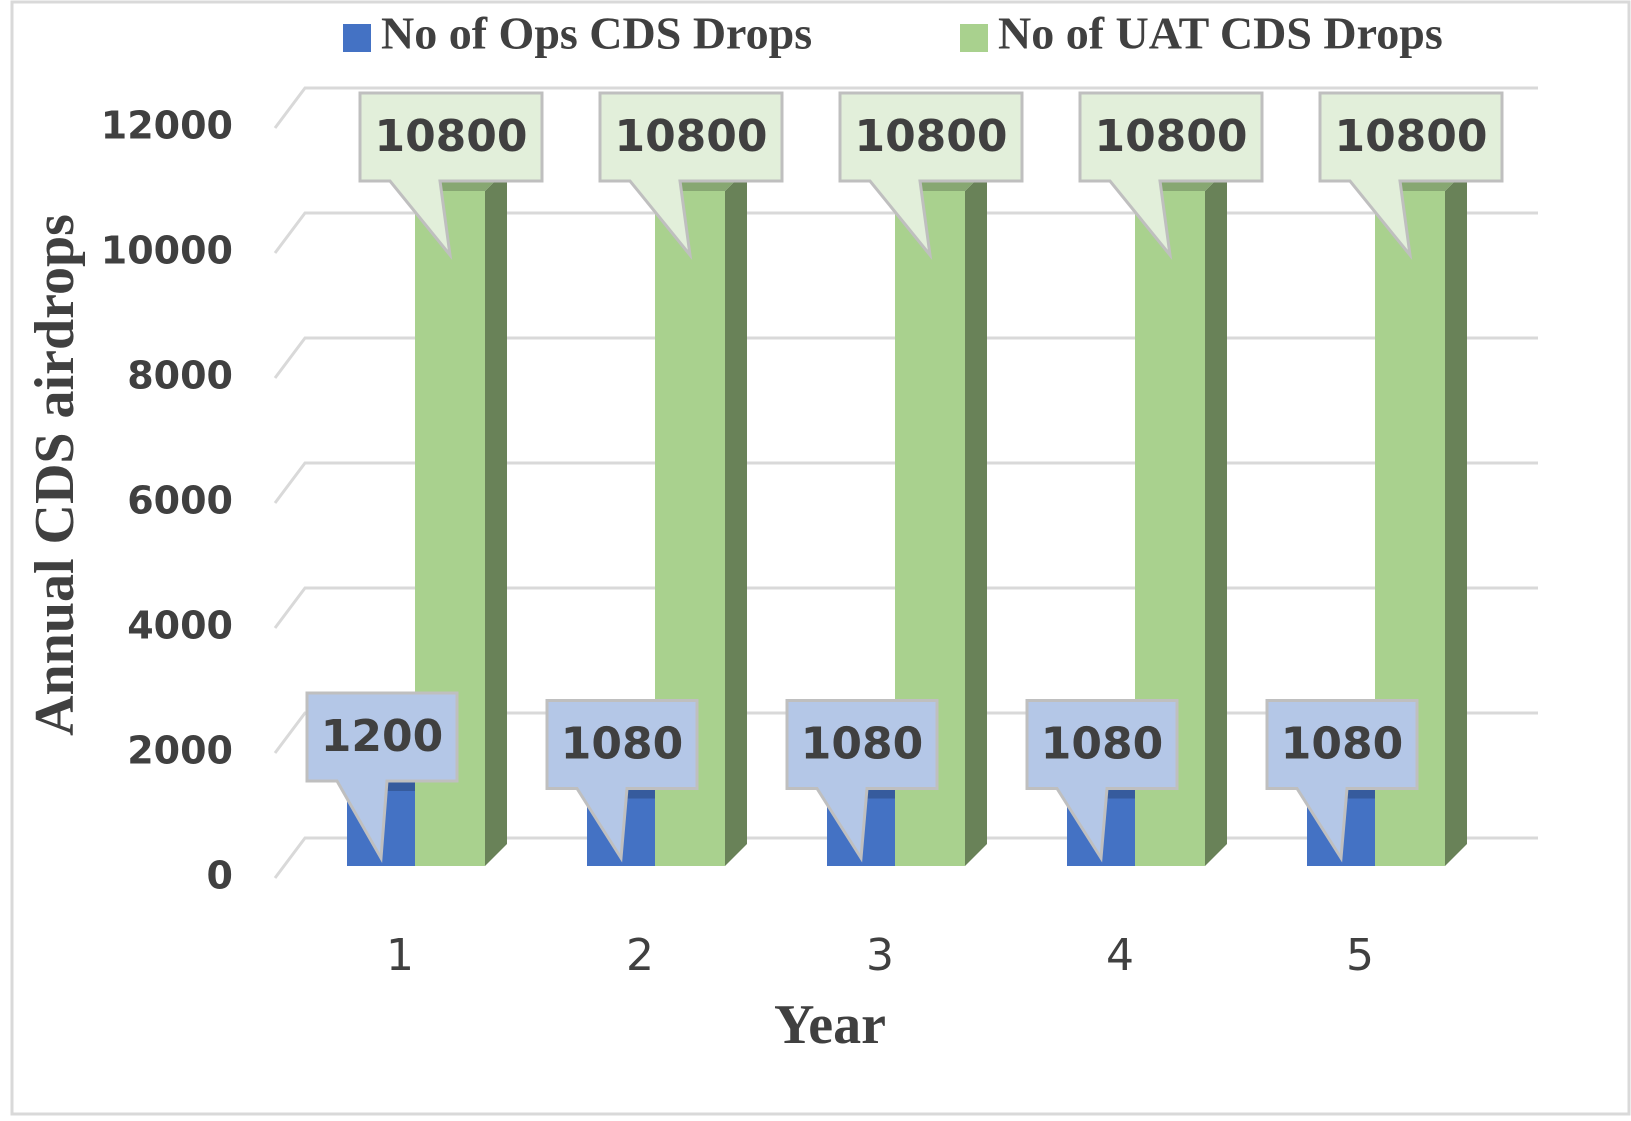 This screenshot has width=1631, height=1121. Describe the element at coordinates (400, 955) in the screenshot. I see `x-tick-label: 1` at that location.